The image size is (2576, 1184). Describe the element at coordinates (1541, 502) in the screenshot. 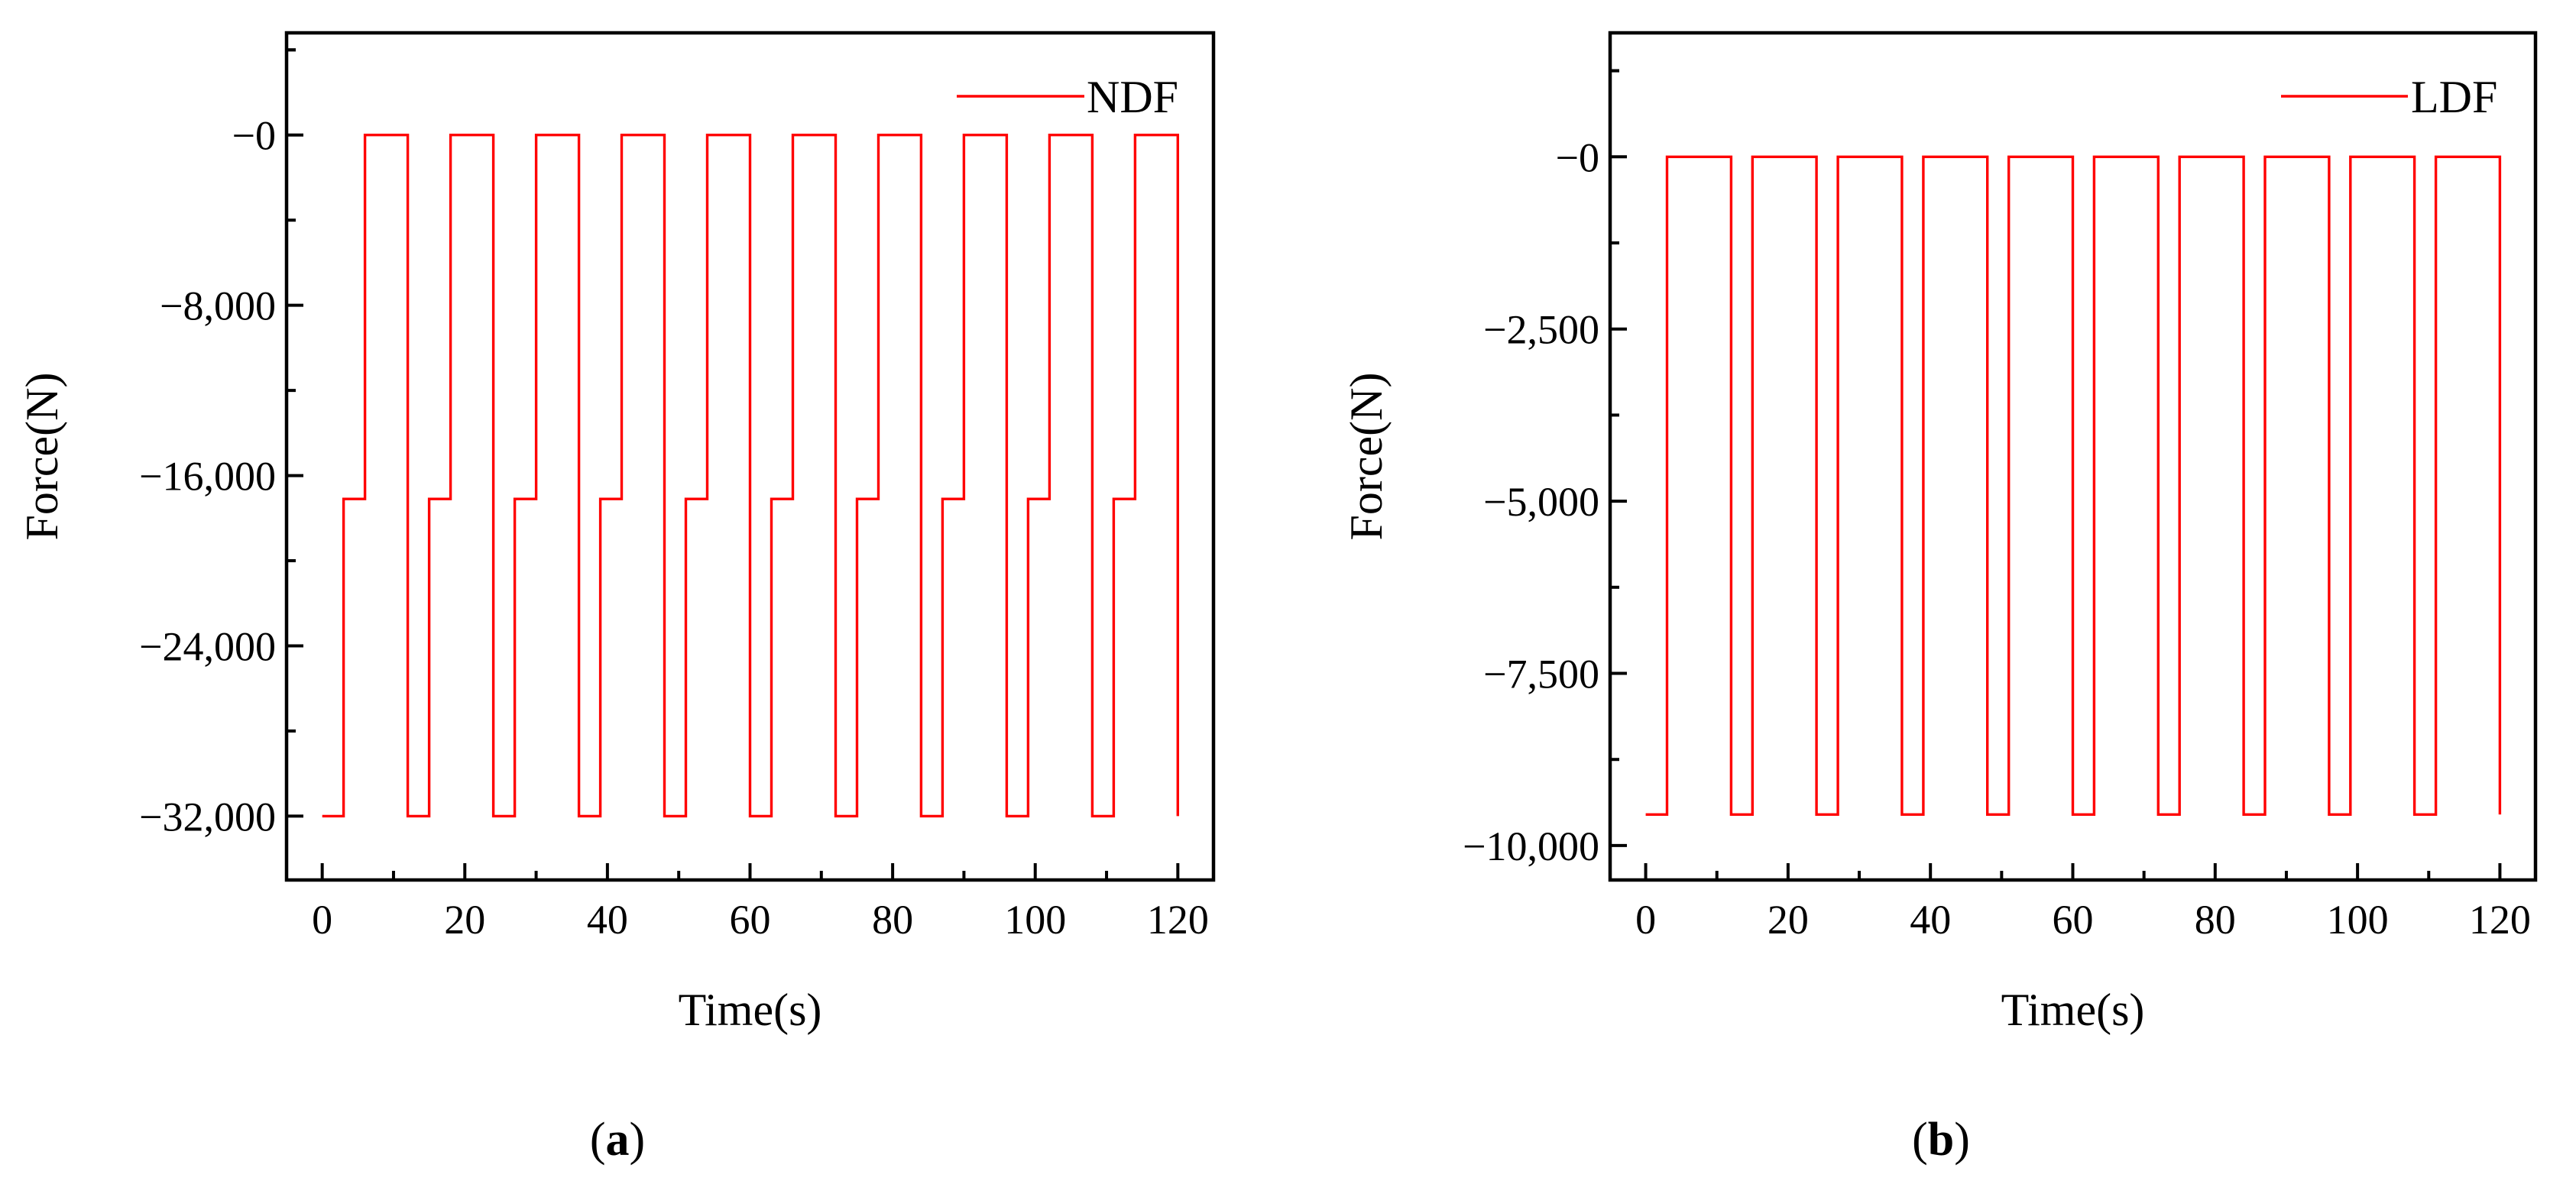

I see `y-tick-label: −5,000` at that location.